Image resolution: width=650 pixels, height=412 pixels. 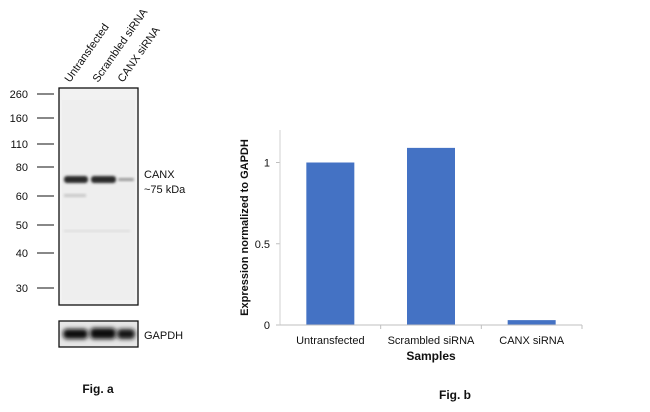 I want to click on marker-ladder, so click(x=45, y=191).